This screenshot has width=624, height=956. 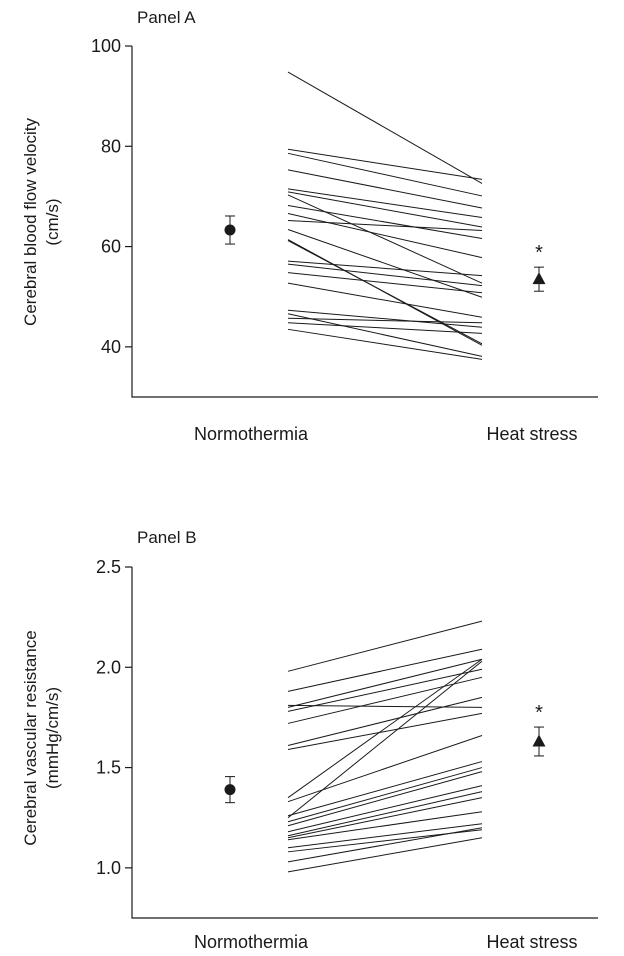 I want to click on panel-a-ticks: 40 60 80 100, so click(x=111, y=196).